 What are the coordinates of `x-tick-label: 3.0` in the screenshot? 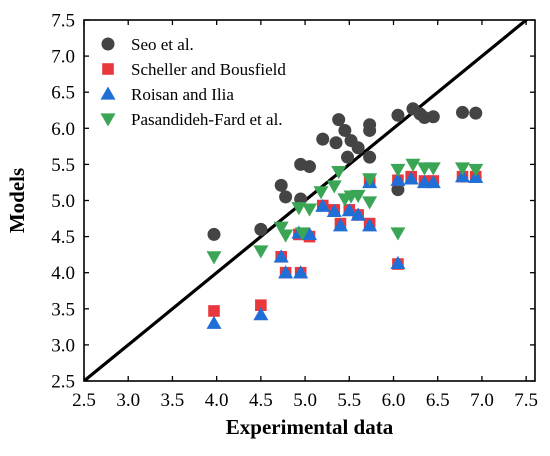 It's located at (128, 400).